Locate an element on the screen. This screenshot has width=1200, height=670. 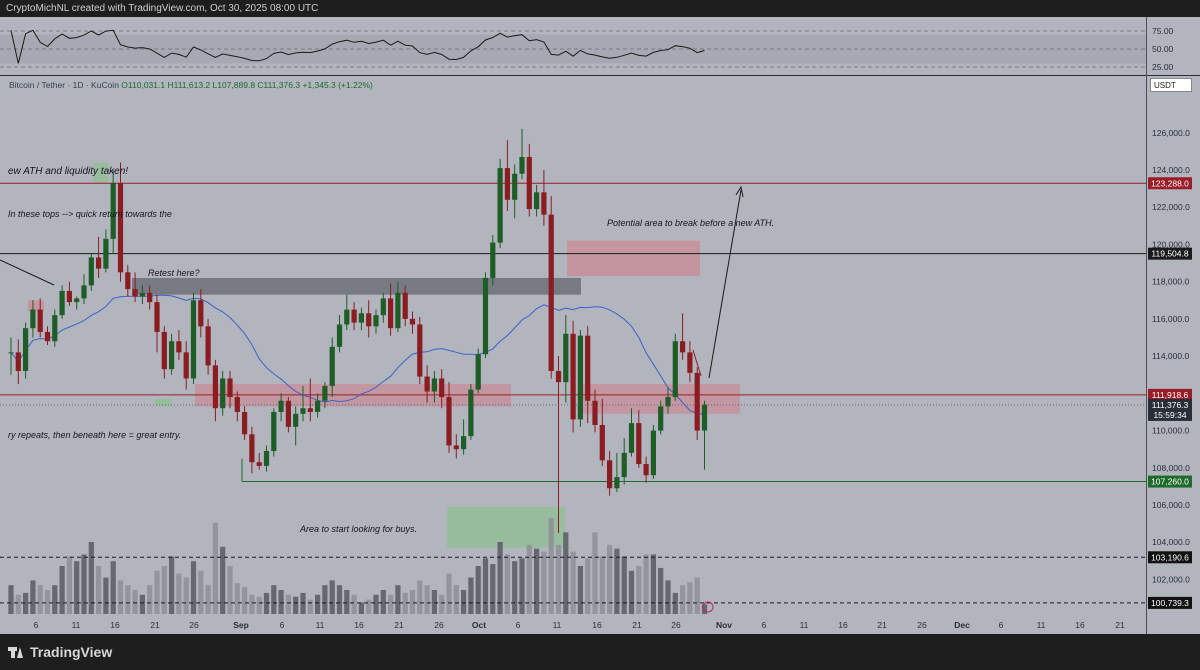
small-zone-left is located at coordinates (36, 306).